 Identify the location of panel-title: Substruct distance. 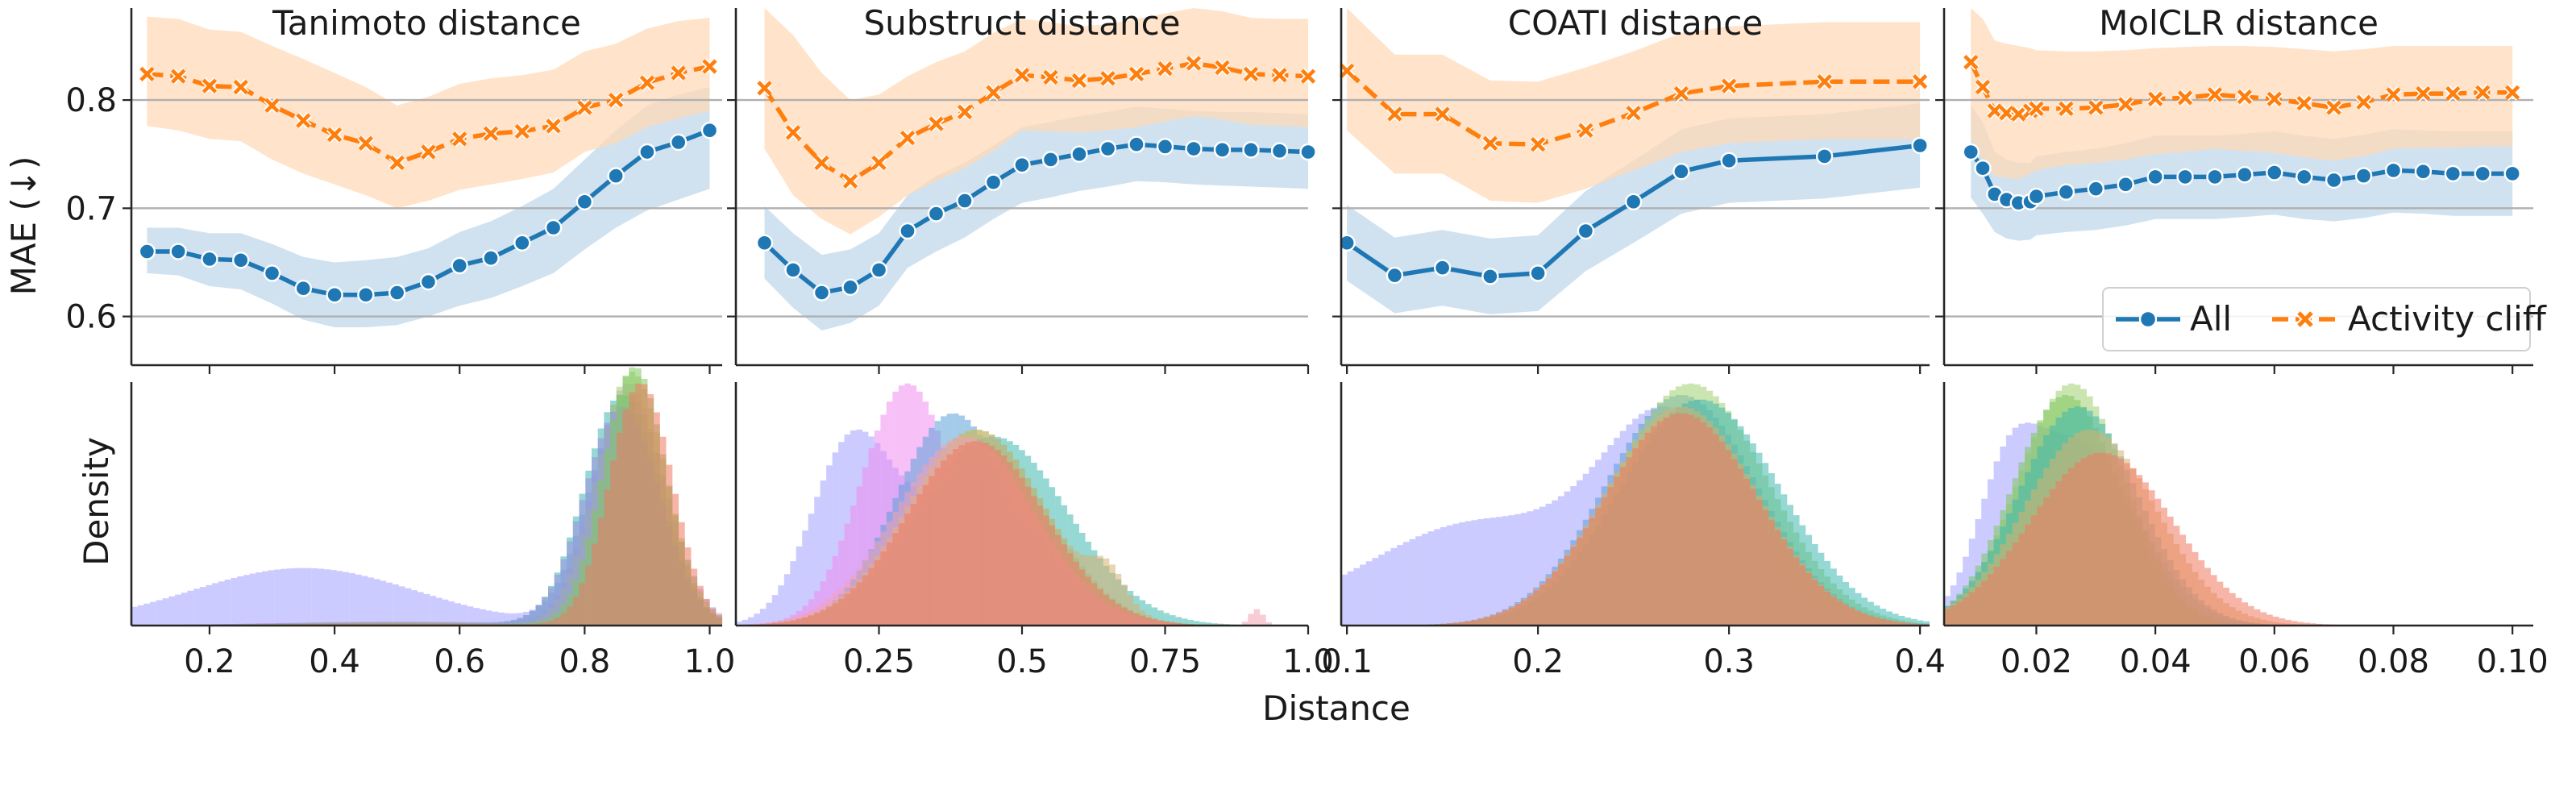
(1021, 23).